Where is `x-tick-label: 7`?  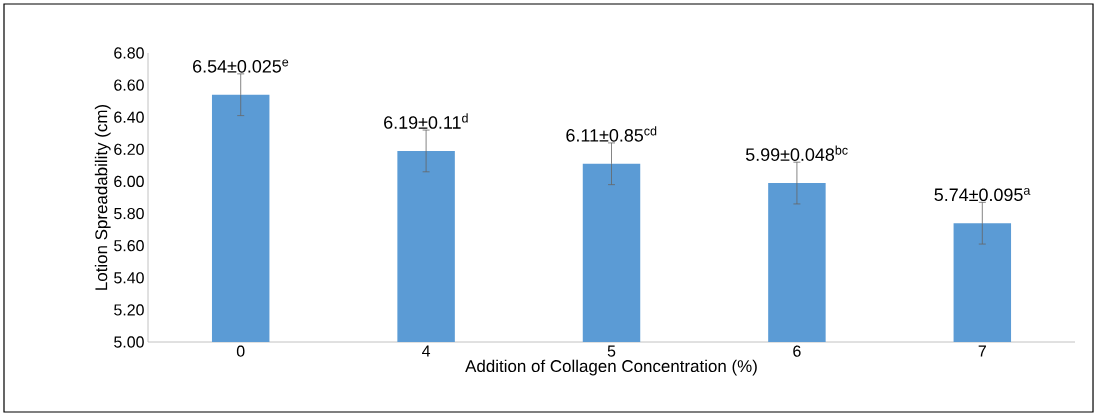
x-tick-label: 7 is located at coordinates (982, 351).